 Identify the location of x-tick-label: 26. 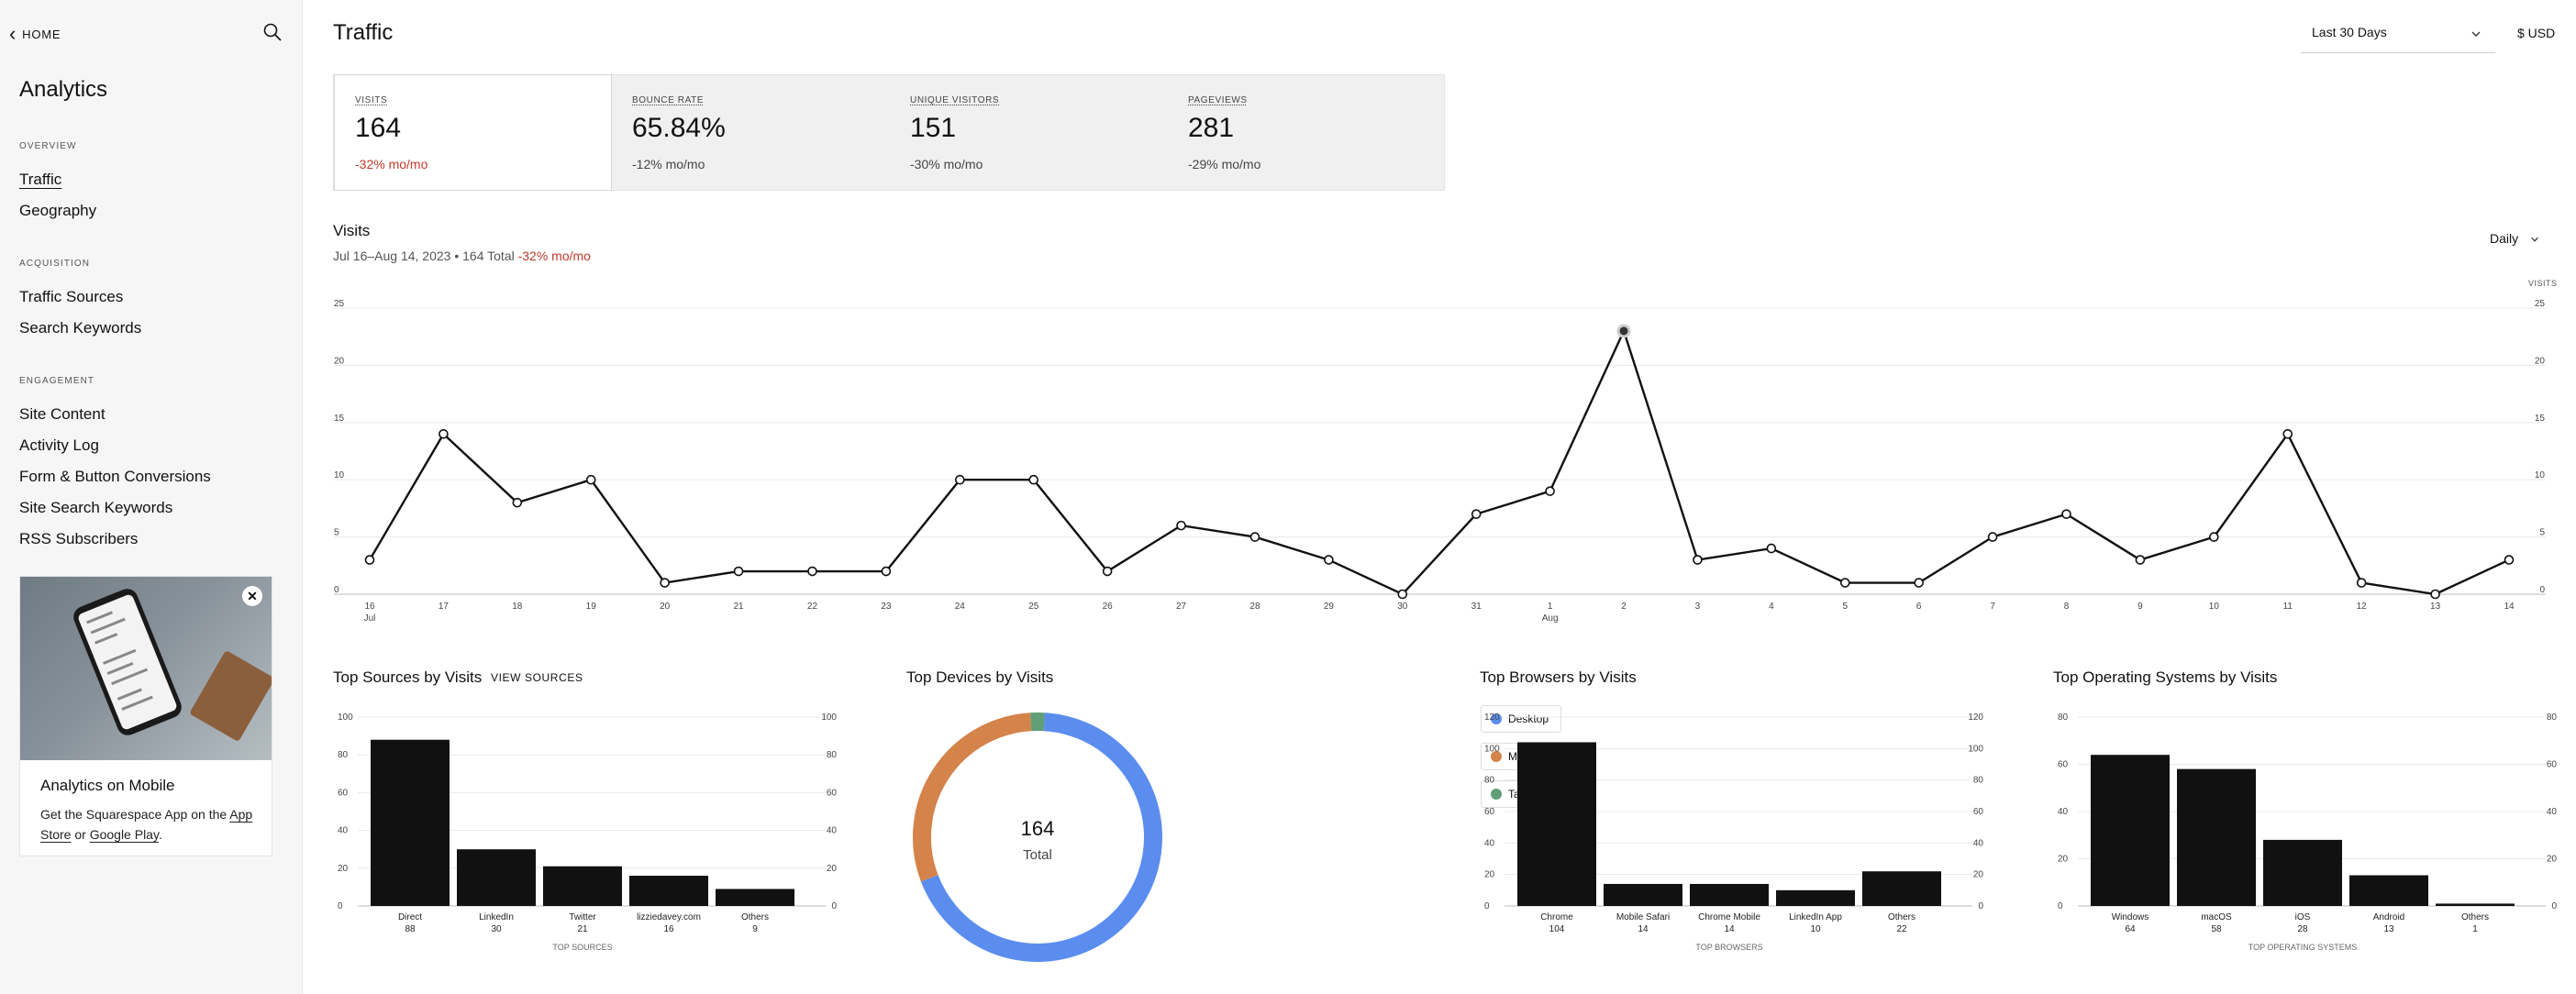
(1108, 607).